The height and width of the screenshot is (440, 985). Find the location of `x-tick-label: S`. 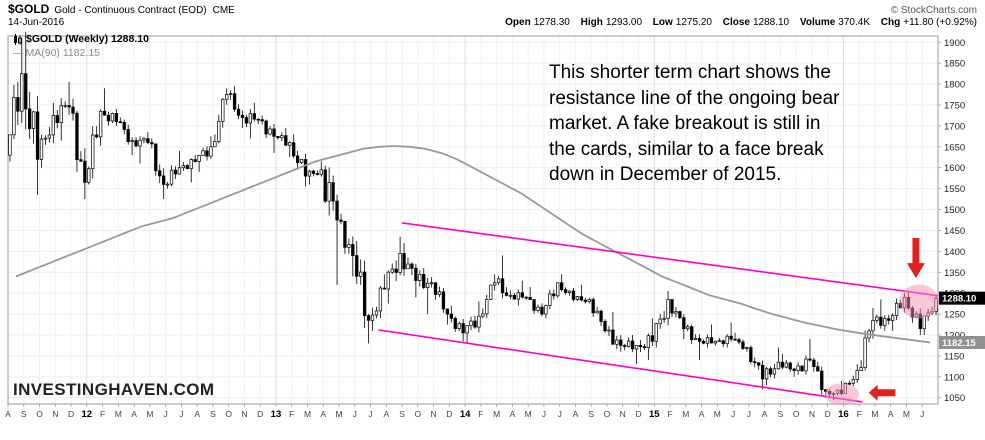

x-tick-label: S is located at coordinates (24, 414).